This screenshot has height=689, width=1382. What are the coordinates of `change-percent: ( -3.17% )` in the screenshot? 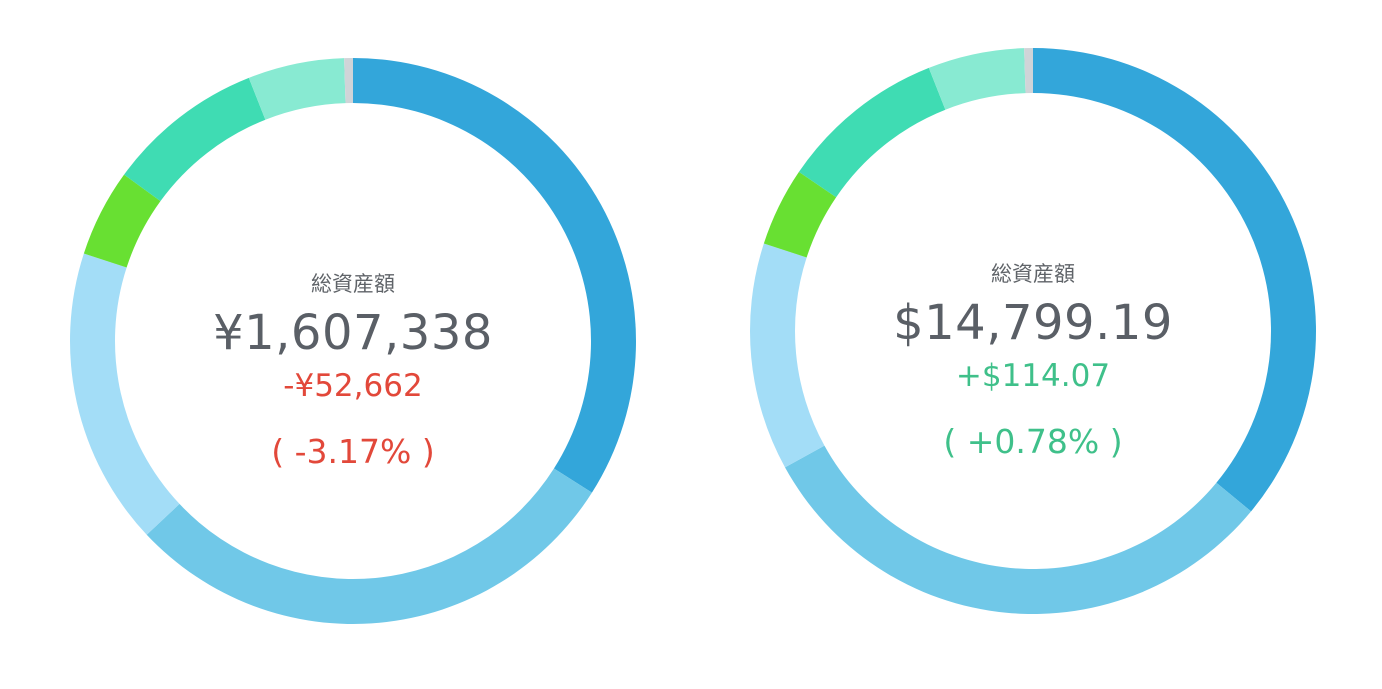 It's located at (353, 451).